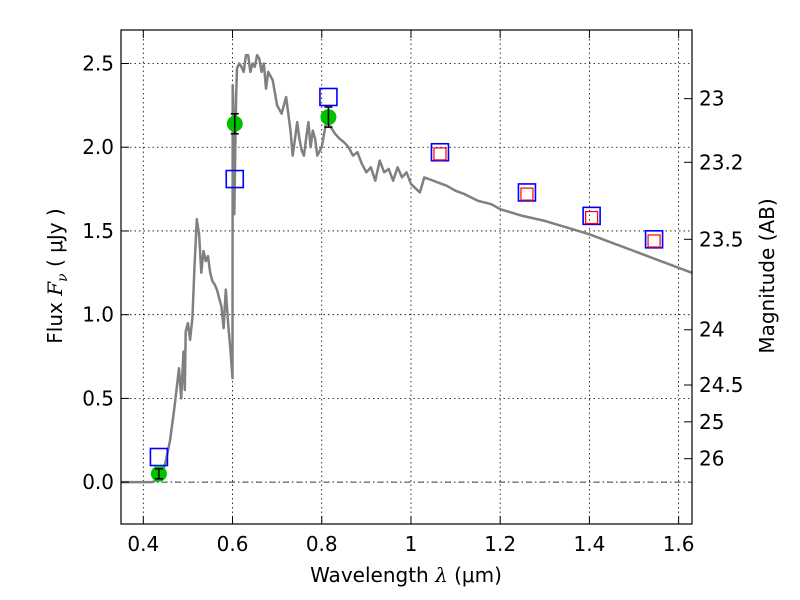 Image resolution: width=800 pixels, height=600 pixels. Describe the element at coordinates (500, 544) in the screenshot. I see `x-tick-label: 1.2` at that location.